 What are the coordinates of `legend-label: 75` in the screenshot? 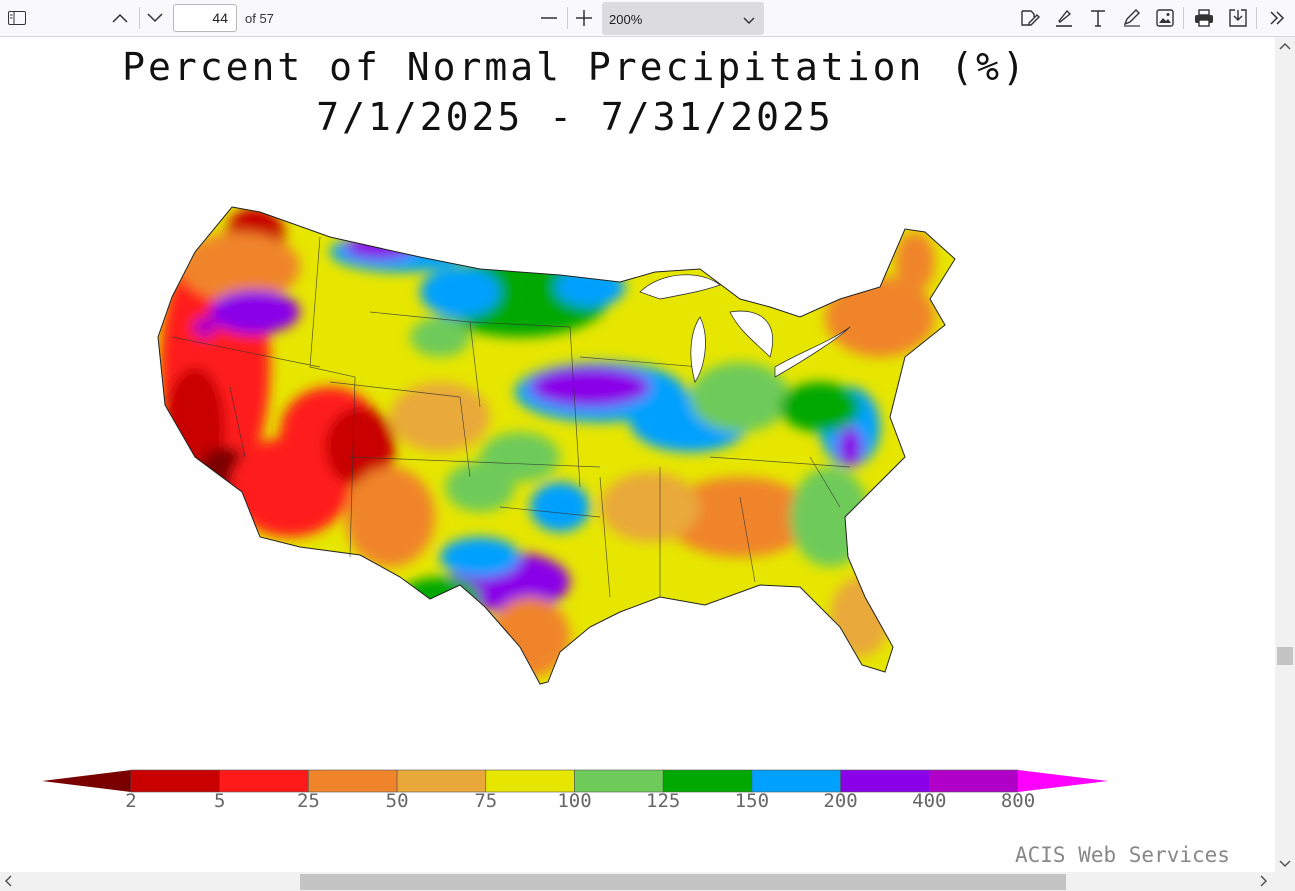 It's located at (486, 801).